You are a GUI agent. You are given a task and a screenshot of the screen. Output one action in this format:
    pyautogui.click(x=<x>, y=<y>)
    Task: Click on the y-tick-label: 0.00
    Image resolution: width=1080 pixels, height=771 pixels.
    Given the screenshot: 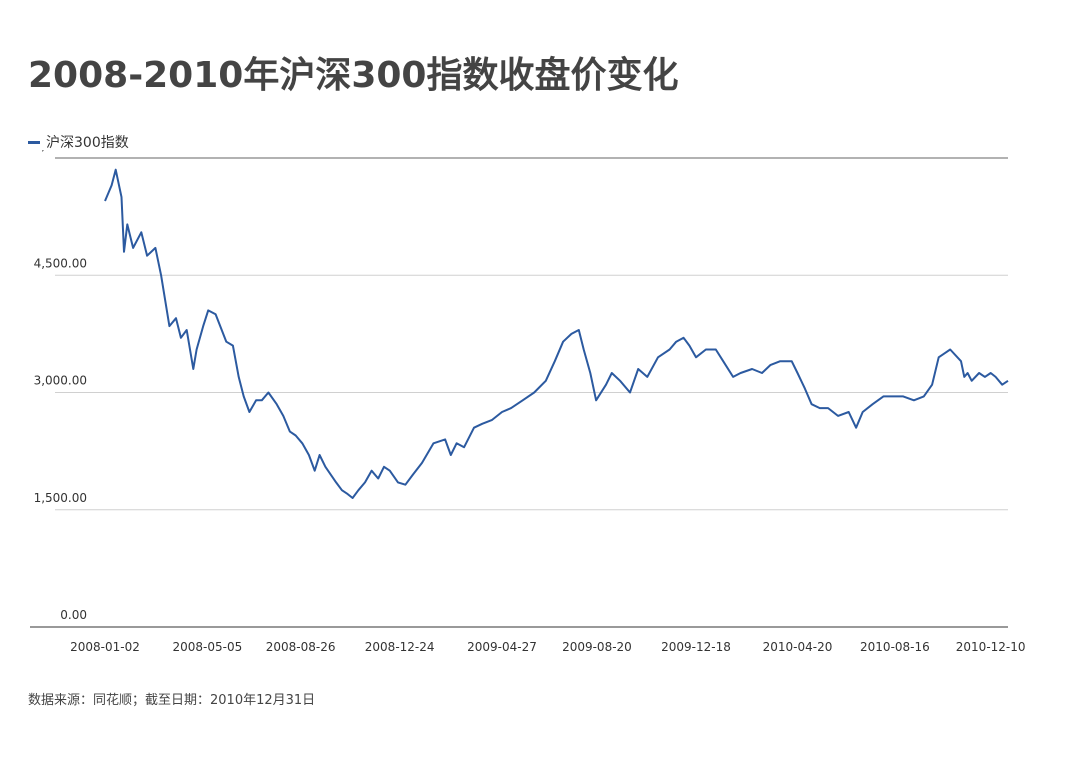 What is the action you would take?
    pyautogui.click(x=73, y=615)
    